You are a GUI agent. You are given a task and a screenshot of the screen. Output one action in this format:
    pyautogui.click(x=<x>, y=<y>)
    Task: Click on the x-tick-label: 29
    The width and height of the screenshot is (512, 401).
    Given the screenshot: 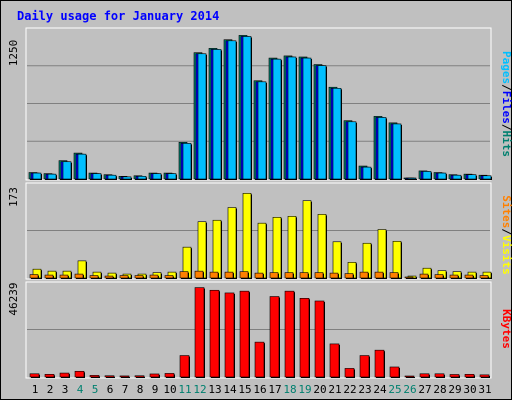 What is the action you would take?
    pyautogui.click(x=454, y=389)
    